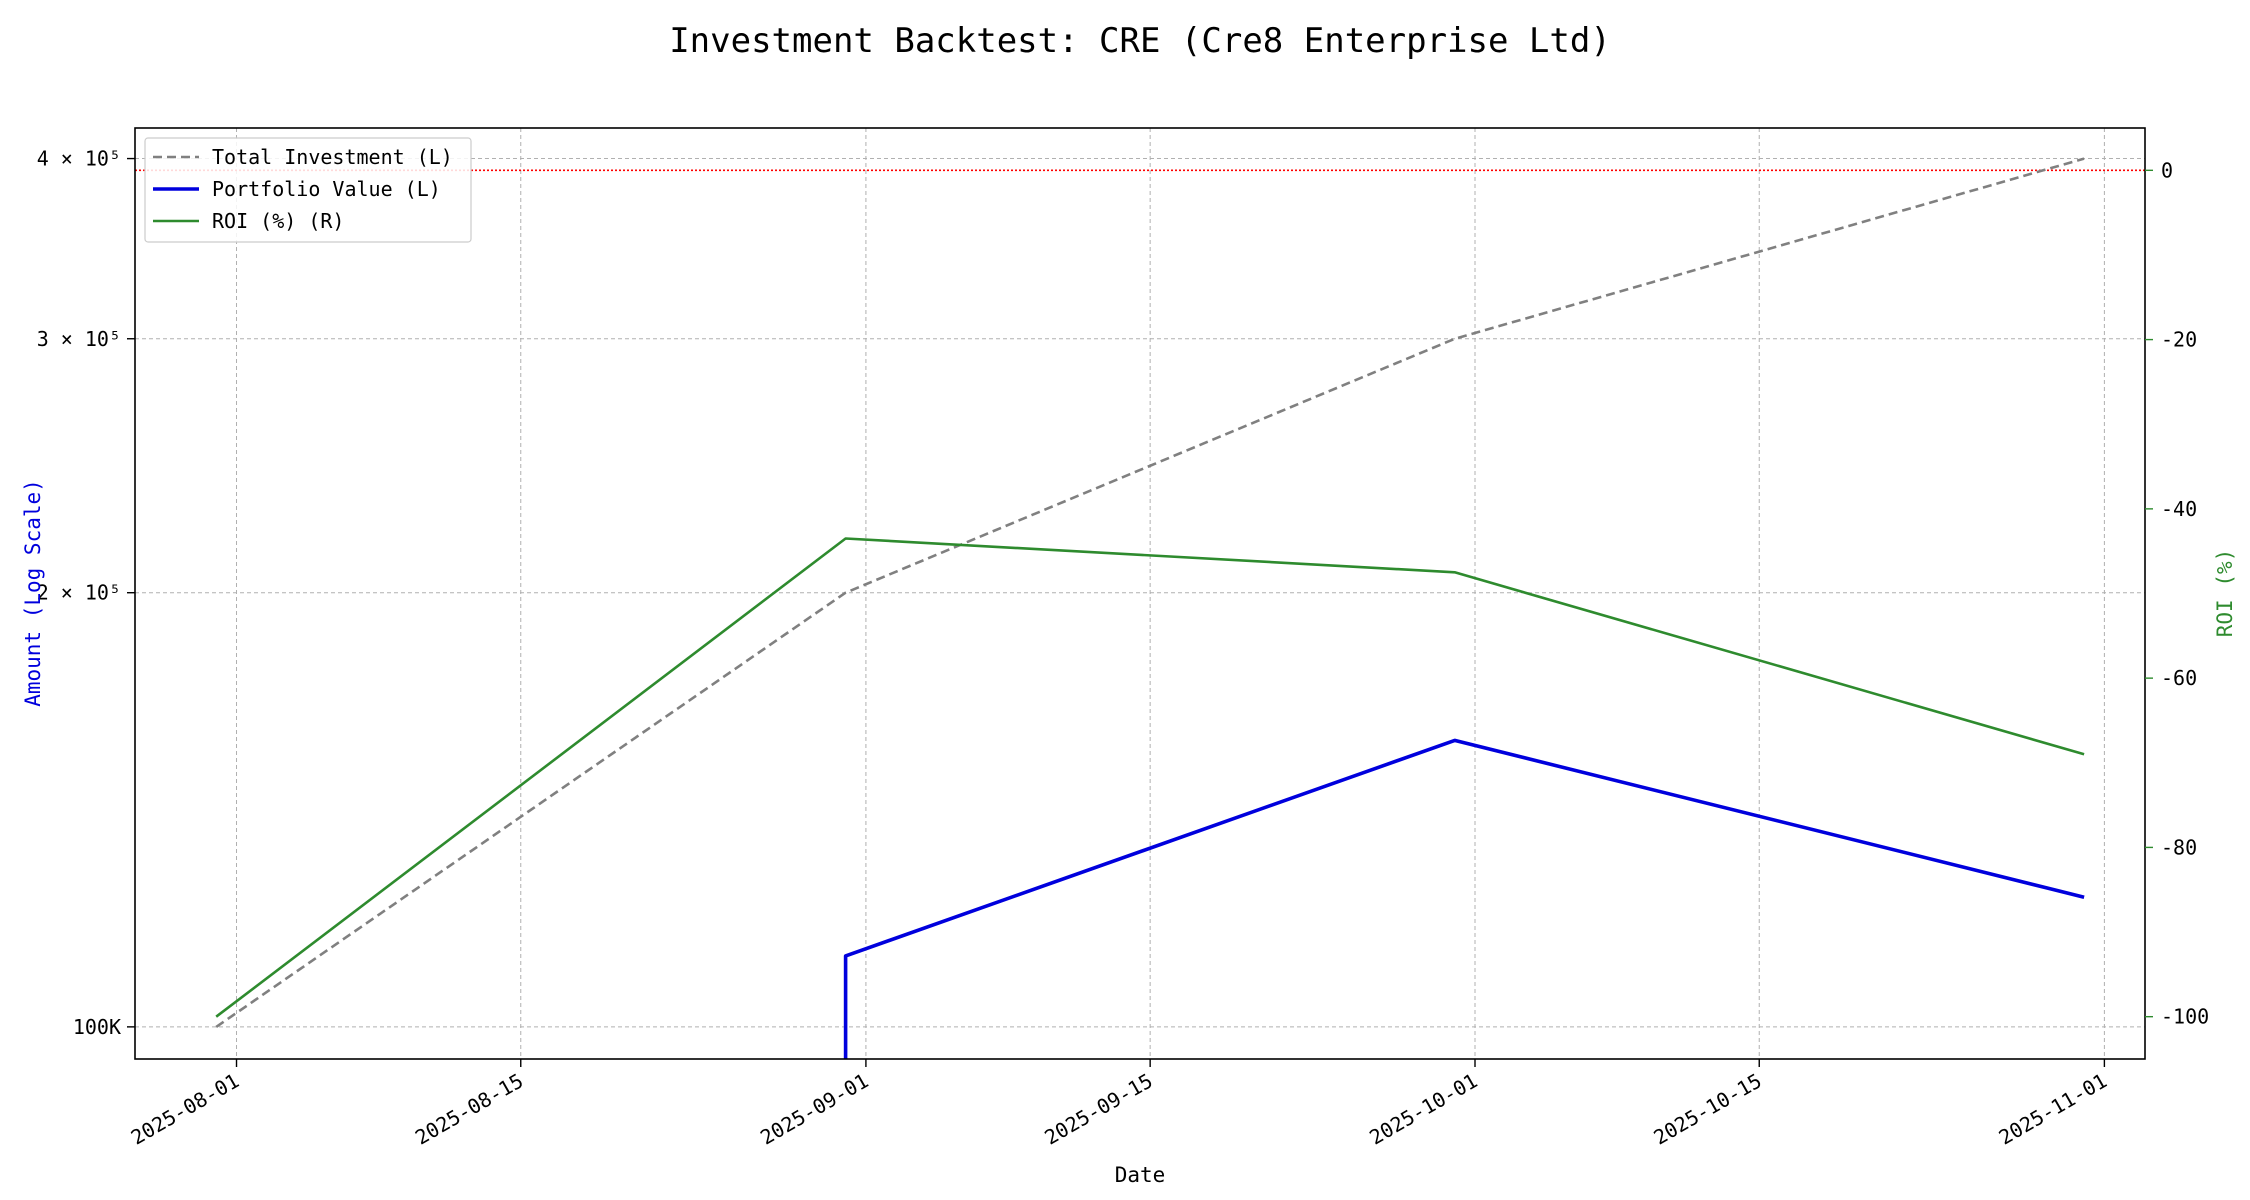  What do you see at coordinates (2177, 593) in the screenshot?
I see `right-axis-ticks: 0 -20 -40 -60 -80 -100` at bounding box center [2177, 593].